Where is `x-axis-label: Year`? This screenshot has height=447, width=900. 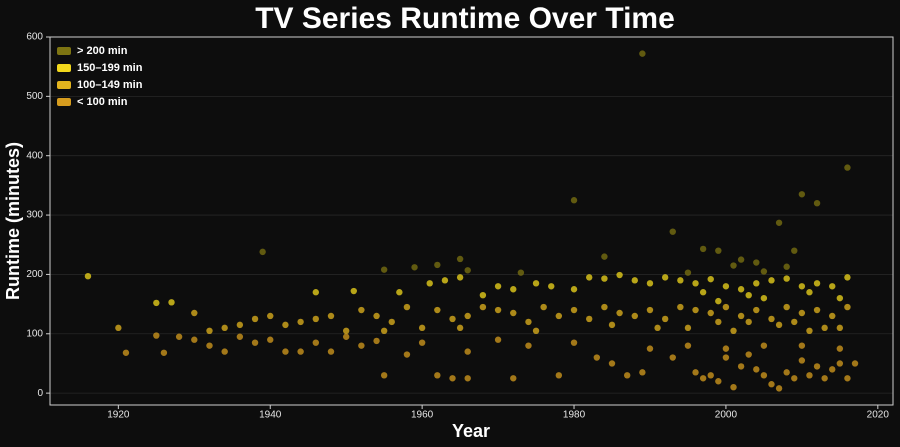 x-axis-label: Year is located at coordinates (471, 431).